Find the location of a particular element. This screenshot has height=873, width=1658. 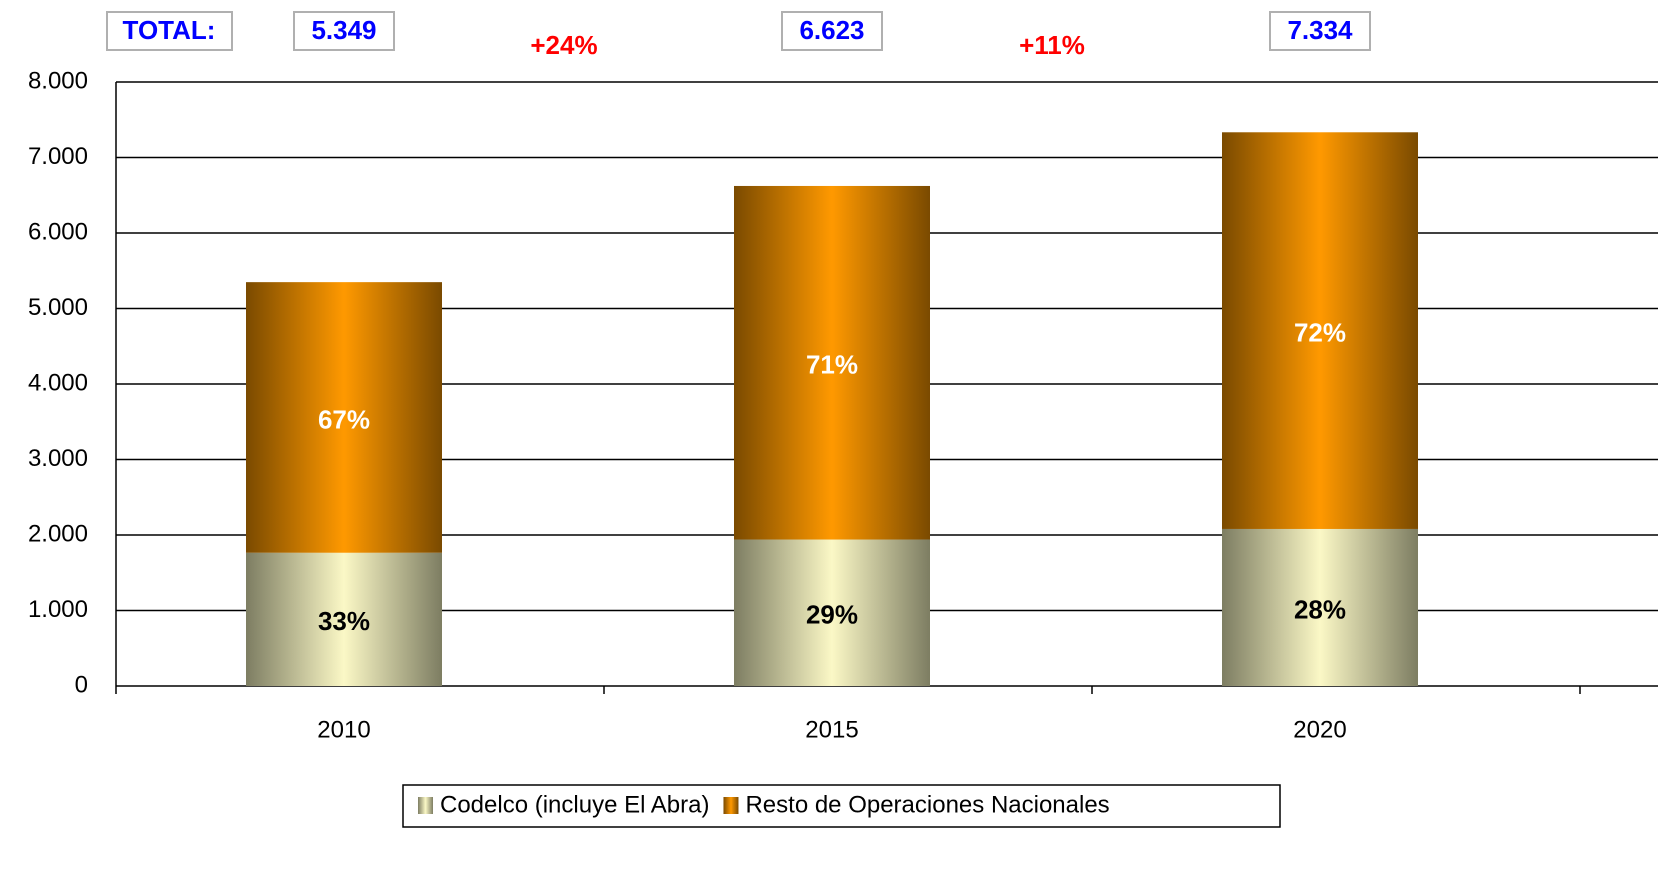

y-tick-label: 0 is located at coordinates (81, 684).